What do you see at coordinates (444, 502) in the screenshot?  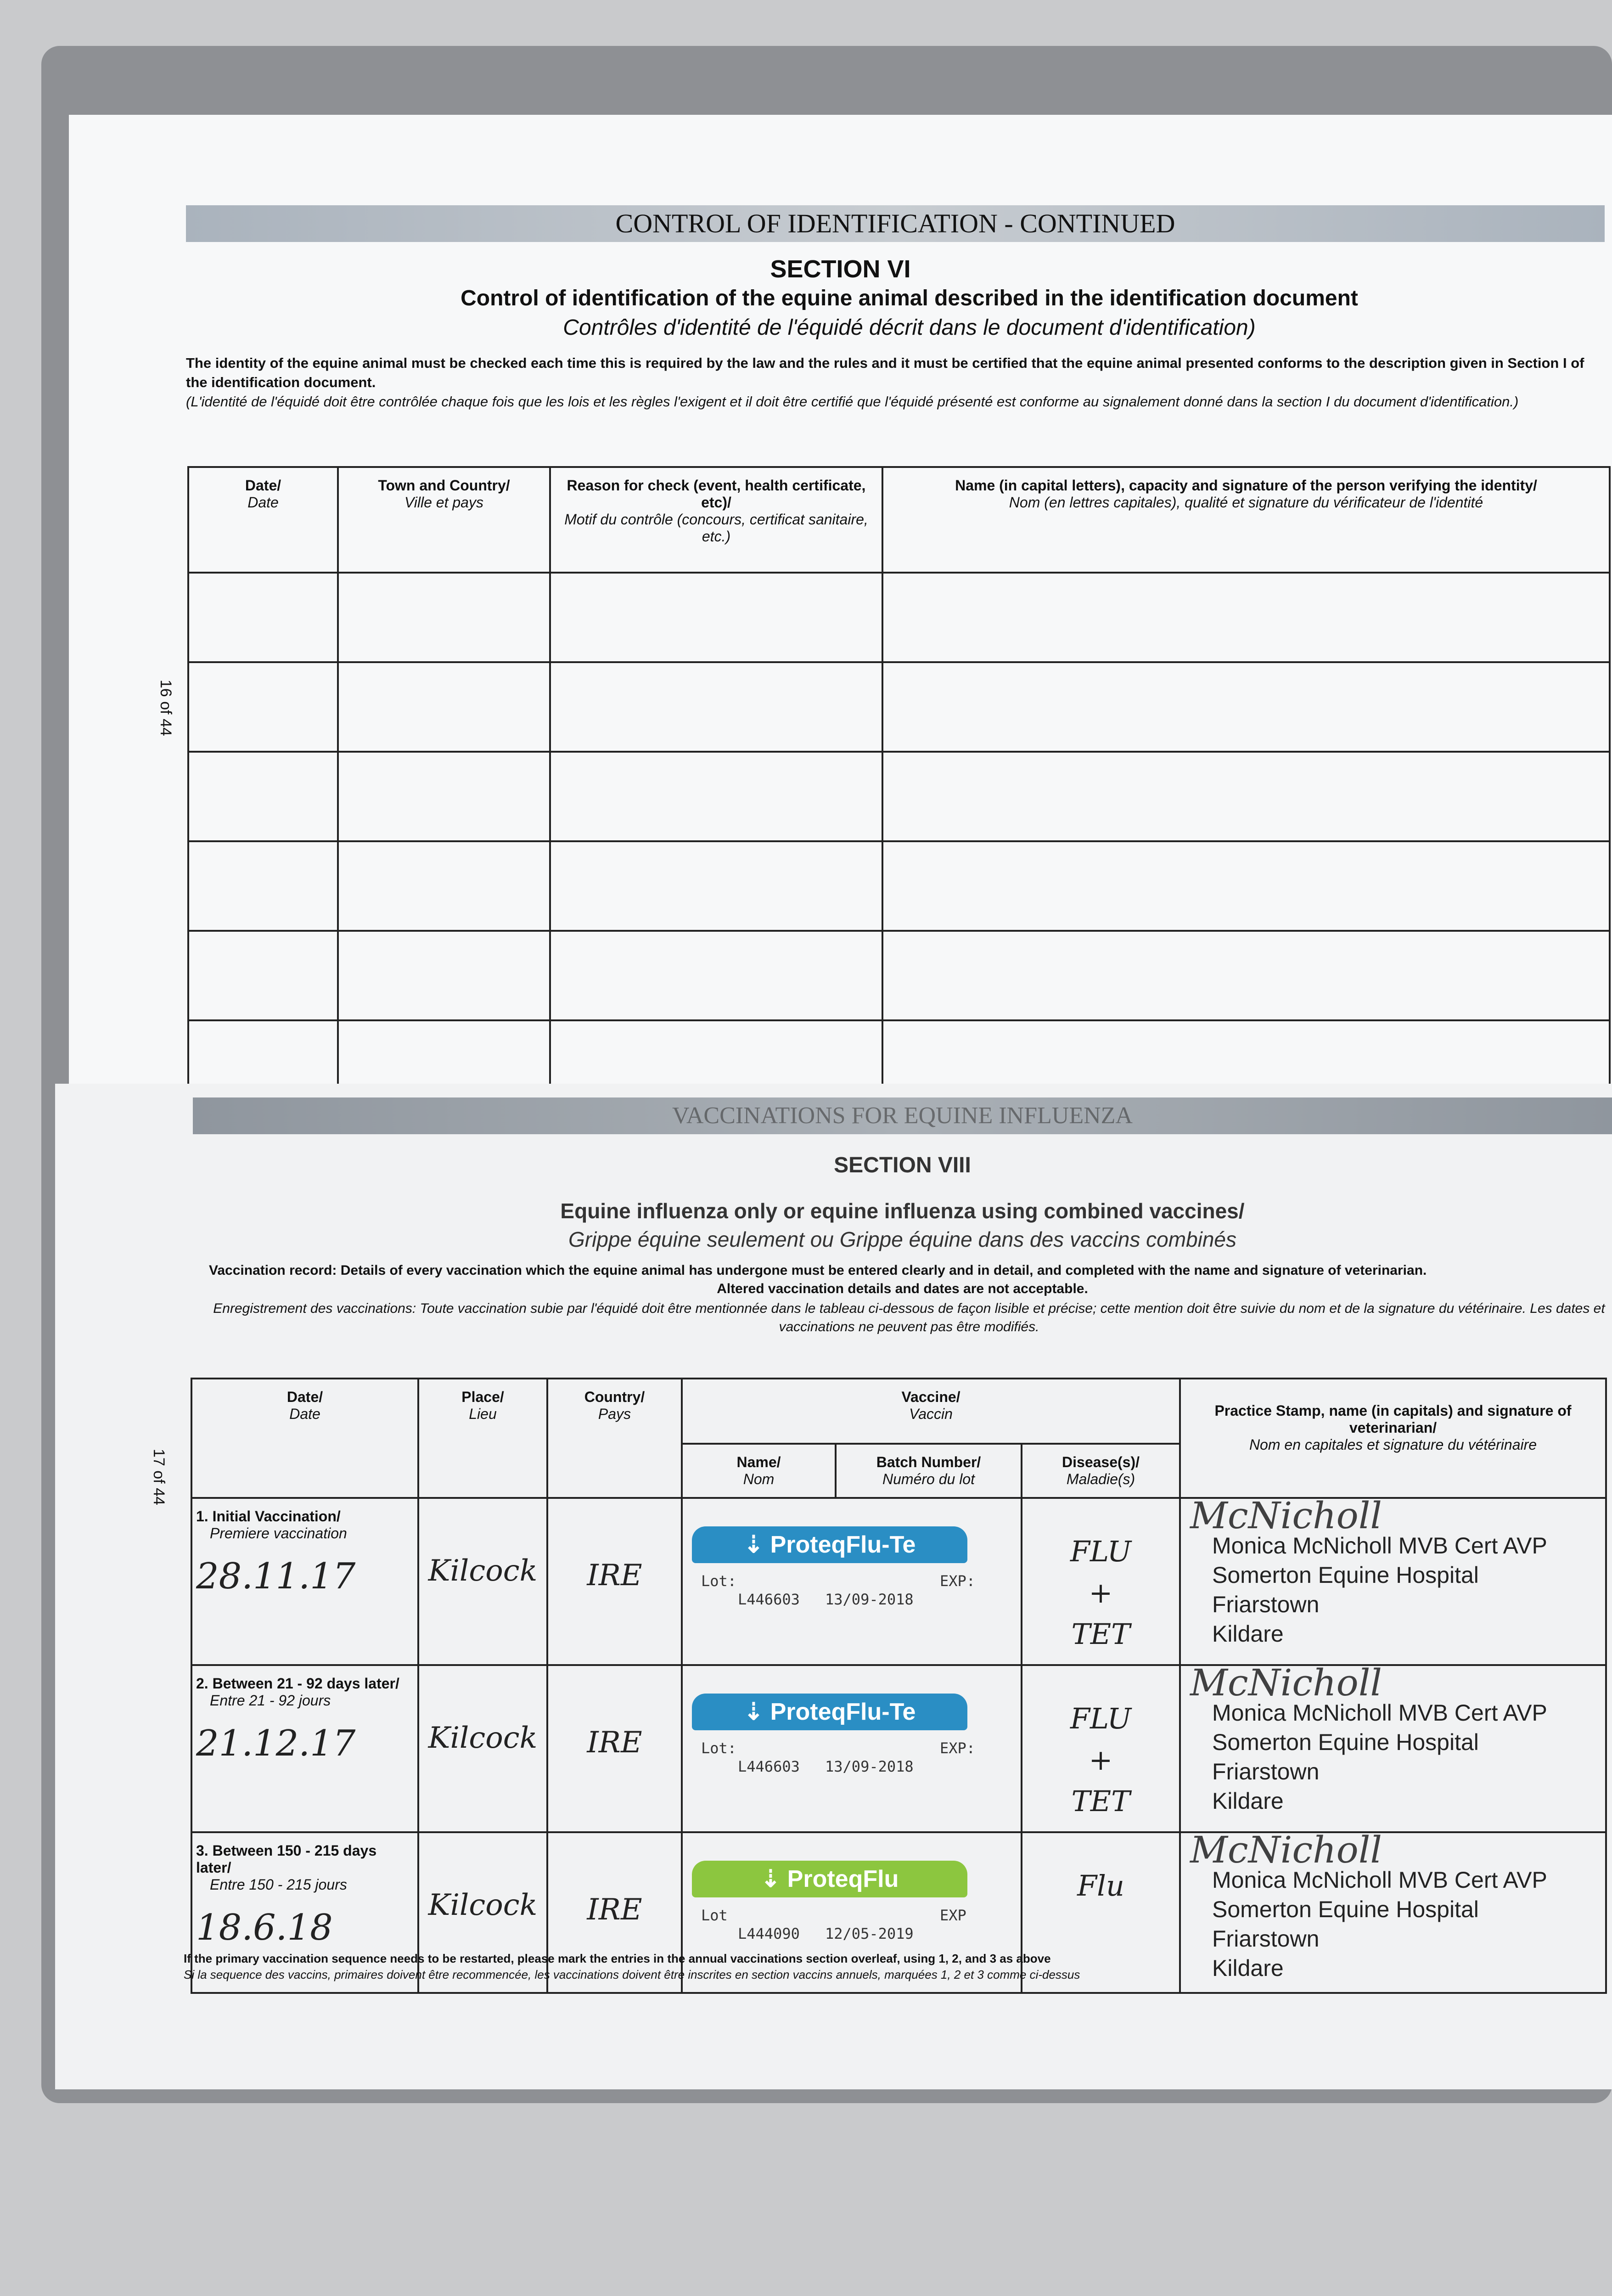 I see `header-fr: Ville et pays` at bounding box center [444, 502].